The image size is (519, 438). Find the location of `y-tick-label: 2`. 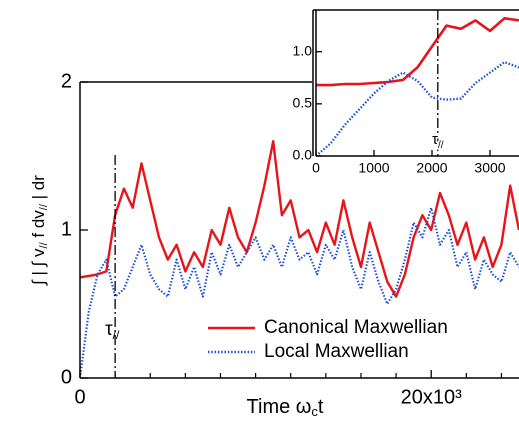

y-tick-label: 2 is located at coordinates (66, 81).